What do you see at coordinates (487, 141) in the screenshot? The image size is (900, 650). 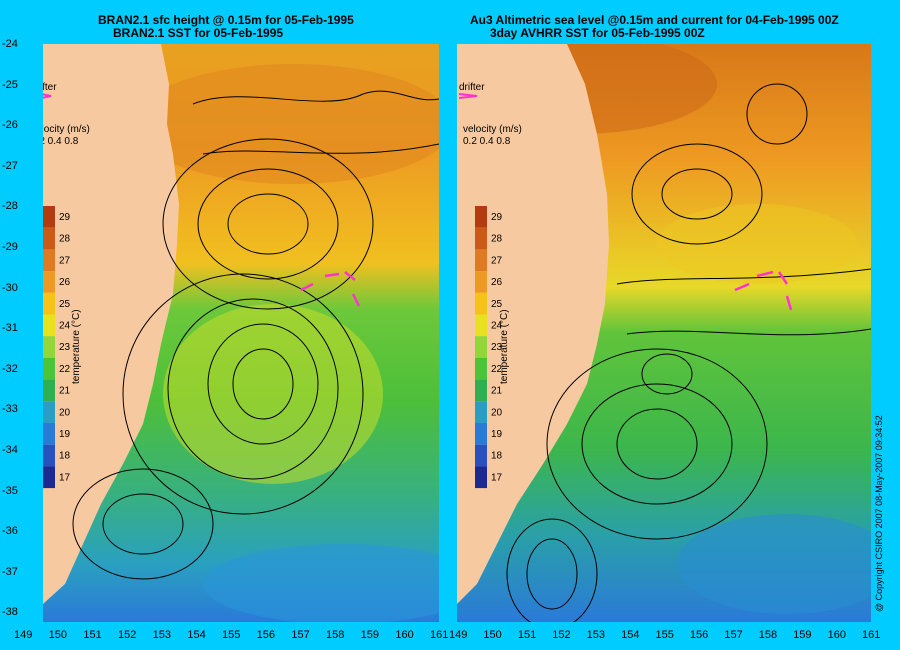 I see `velocity-legend-scale-right: 0.2 0.4 0.8` at bounding box center [487, 141].